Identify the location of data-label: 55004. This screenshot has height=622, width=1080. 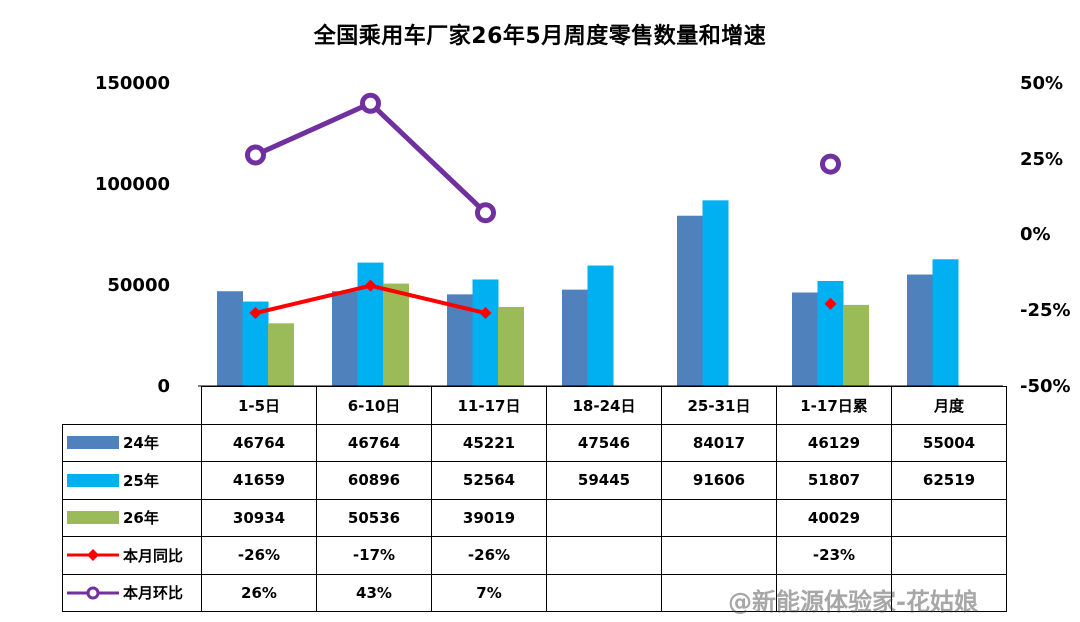
(949, 442).